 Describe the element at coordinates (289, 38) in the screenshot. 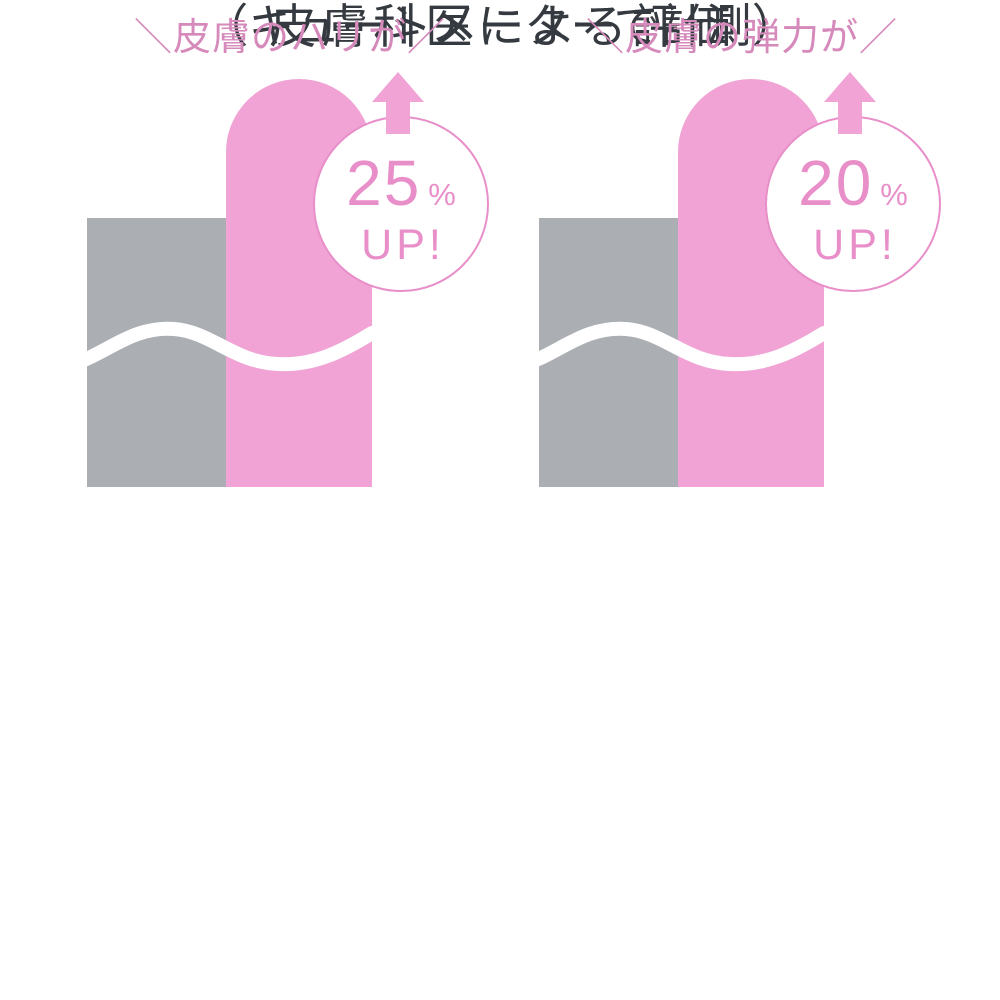

I see `chart-label: ＼皮膚のハリが／` at that location.